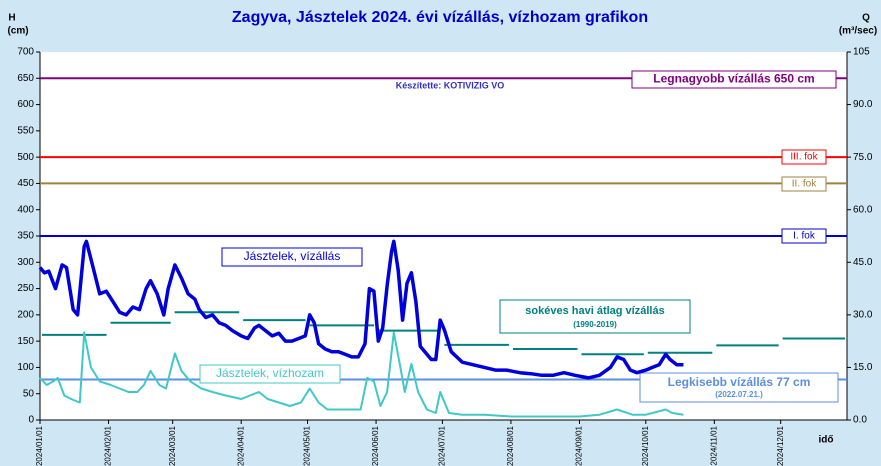 The height and width of the screenshot is (466, 881). What do you see at coordinates (25, 236) in the screenshot?
I see `y-tick-label: 350` at bounding box center [25, 236].